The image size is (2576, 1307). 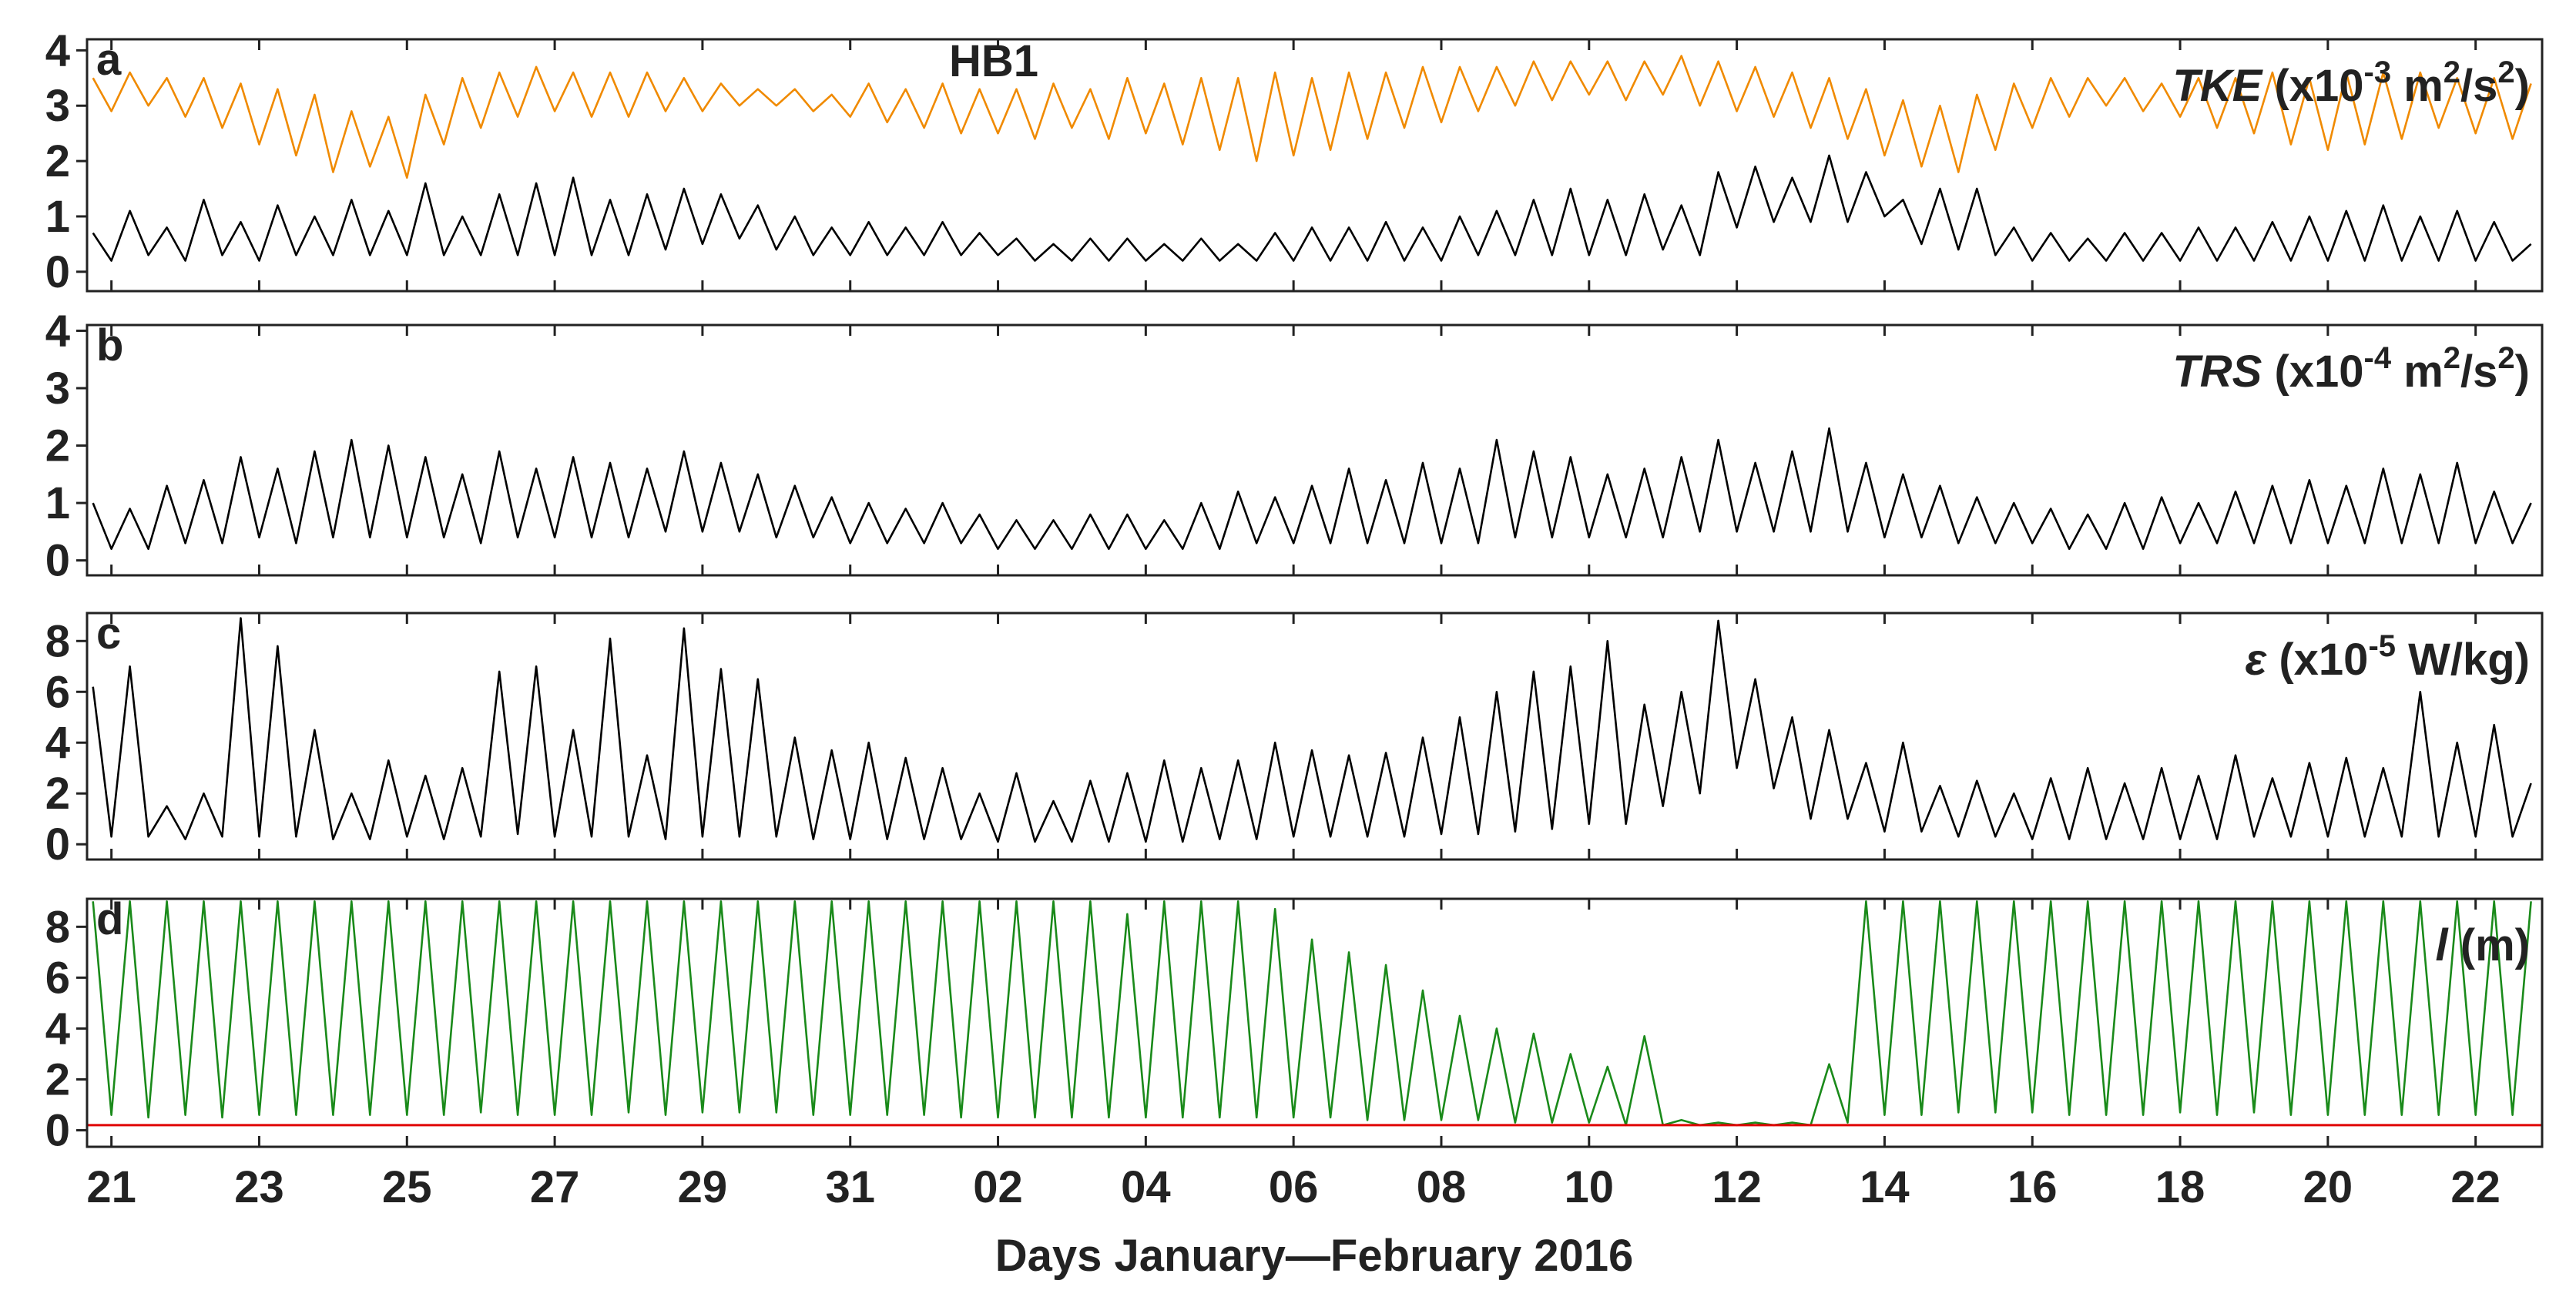 I want to click on x-tick-label: 08, so click(x=1442, y=1187).